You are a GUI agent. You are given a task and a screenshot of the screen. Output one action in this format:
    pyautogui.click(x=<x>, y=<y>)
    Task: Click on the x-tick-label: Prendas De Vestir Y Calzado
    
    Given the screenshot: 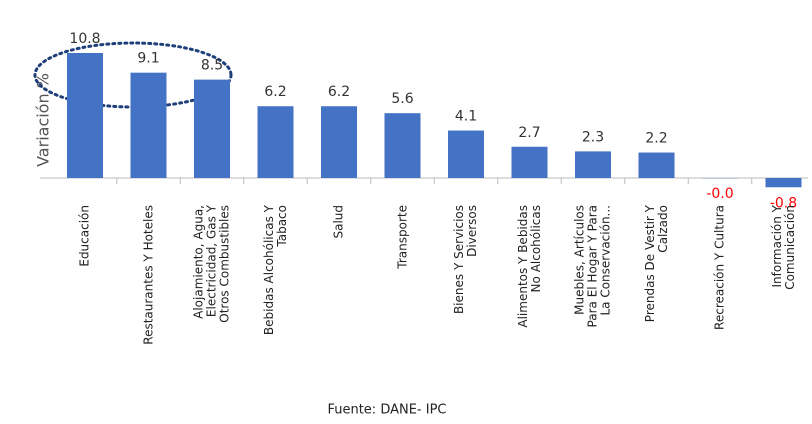 What is the action you would take?
    pyautogui.click(x=656, y=264)
    